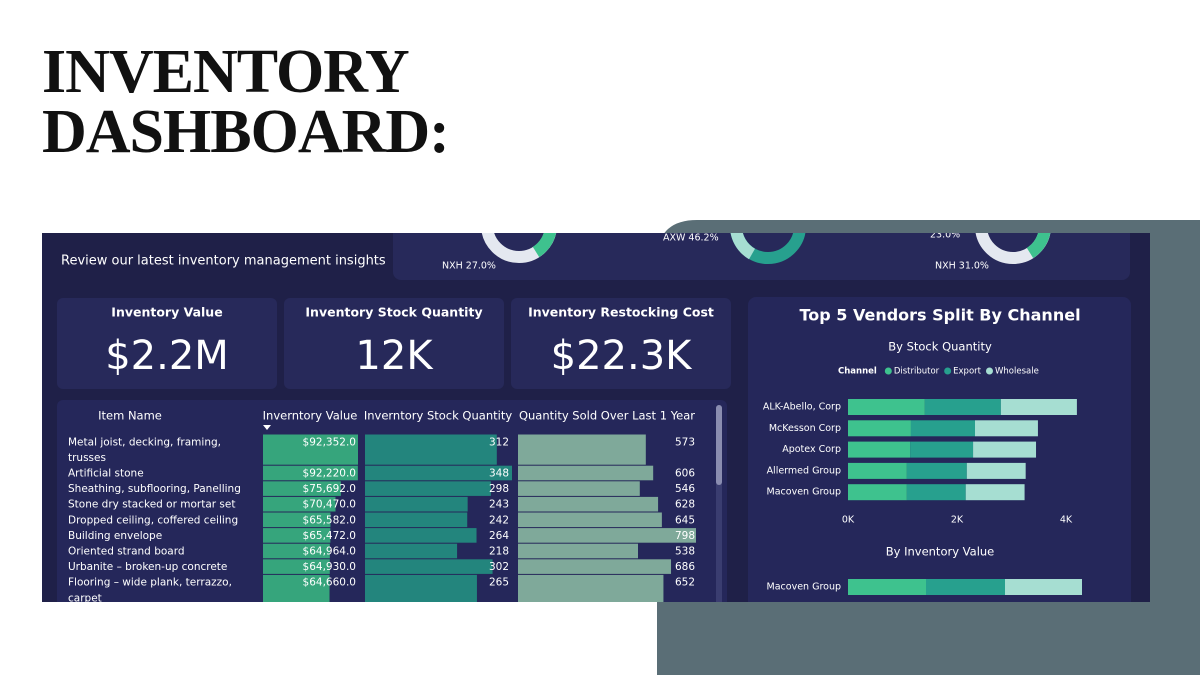 Image resolution: width=1200 pixels, height=675 pixels. What do you see at coordinates (499, 536) in the screenshot?
I see `stock-cell: 264` at bounding box center [499, 536].